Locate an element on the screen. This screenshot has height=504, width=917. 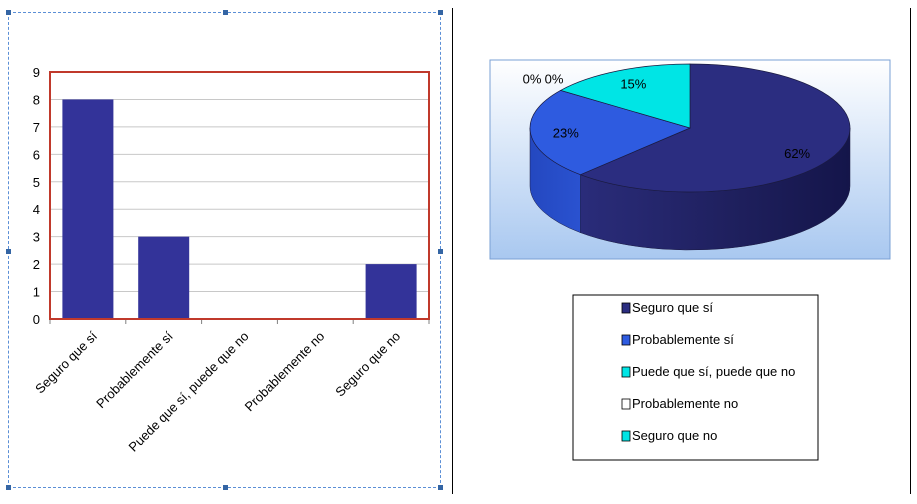
resize-handle-top-right is located at coordinates (440, 12).